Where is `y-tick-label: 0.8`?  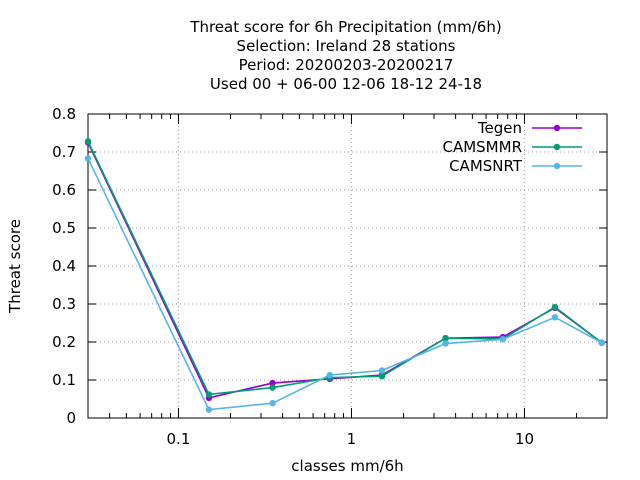
y-tick-label: 0.8 is located at coordinates (64, 114).